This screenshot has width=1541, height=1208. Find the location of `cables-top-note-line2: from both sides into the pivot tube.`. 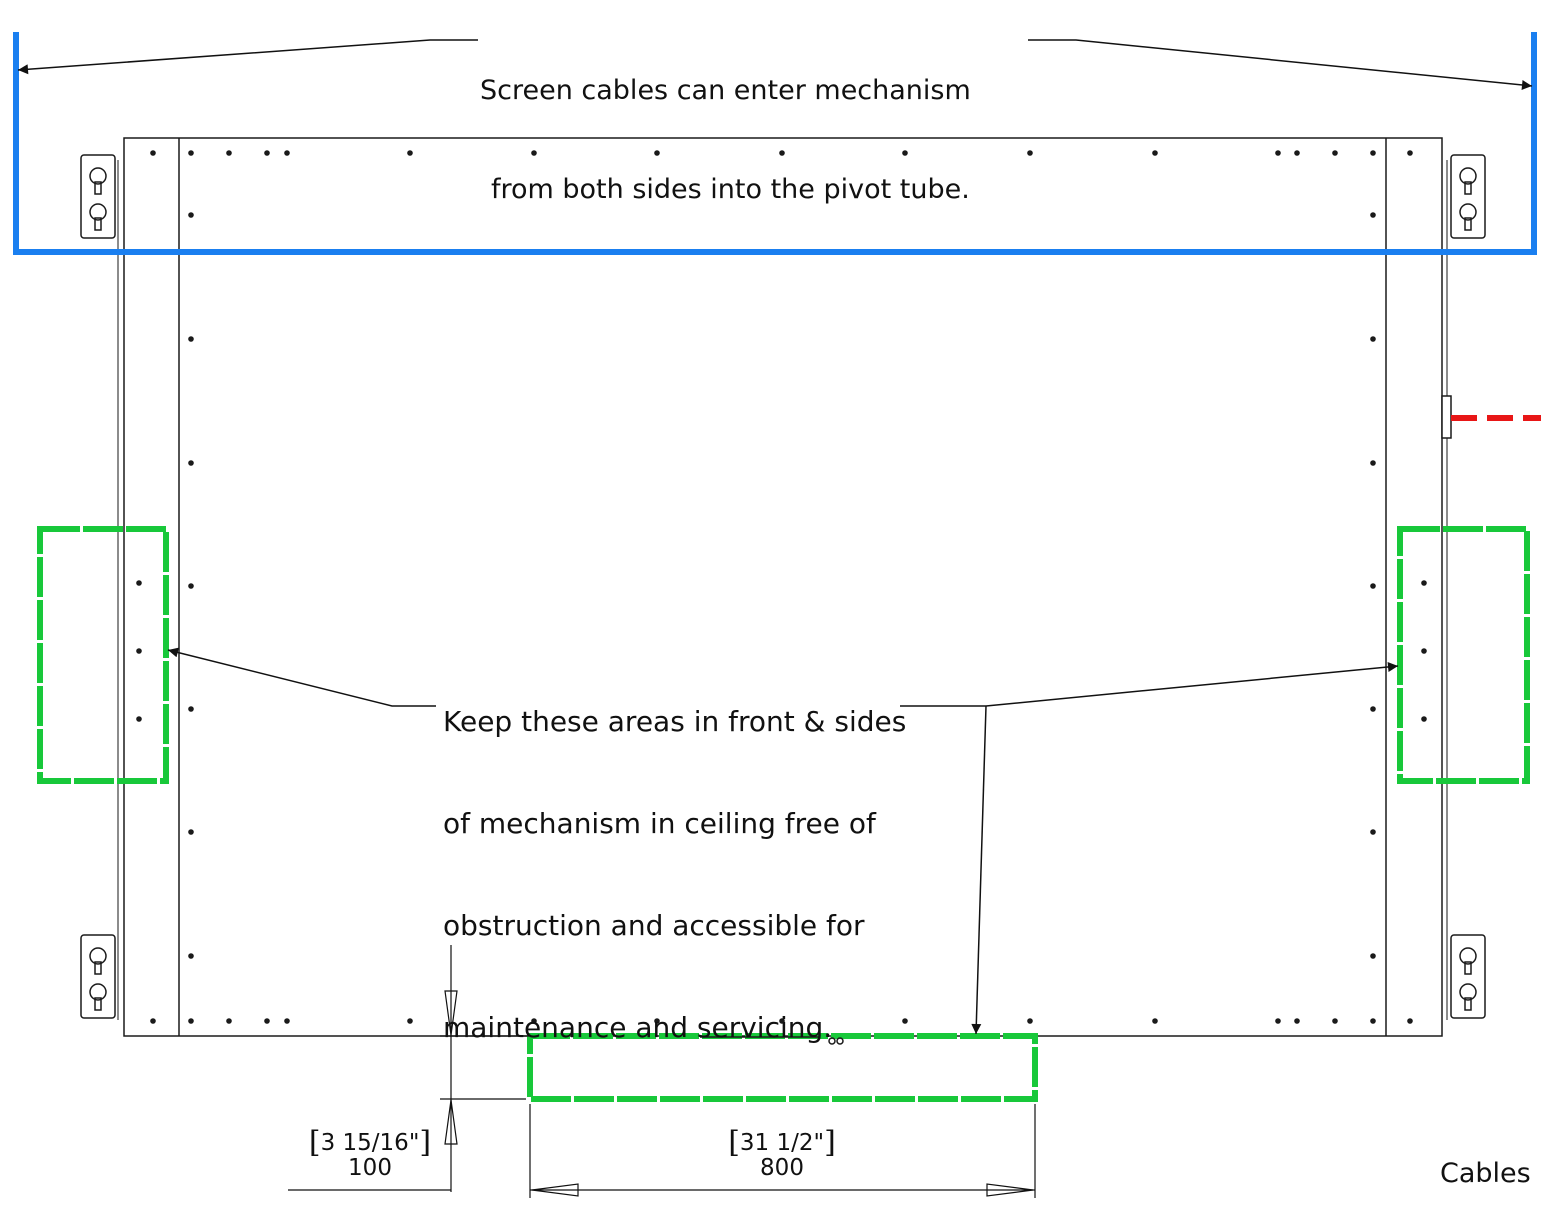

cables-top-note-line2: from both sides into the pivot tube. is located at coordinates (730, 189).